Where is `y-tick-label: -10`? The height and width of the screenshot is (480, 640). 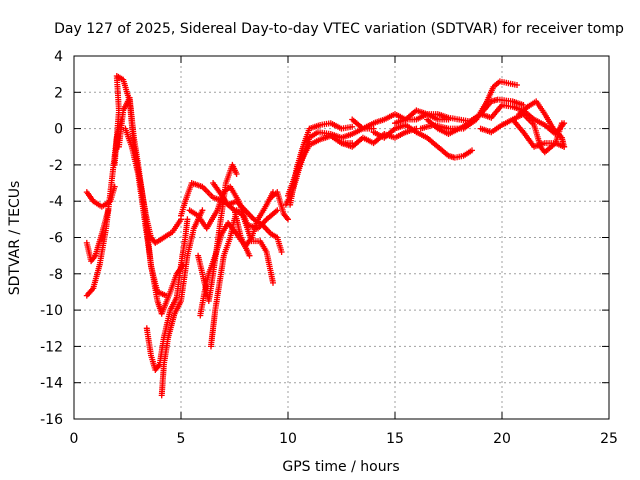
y-tick-label: -10 is located at coordinates (51, 311).